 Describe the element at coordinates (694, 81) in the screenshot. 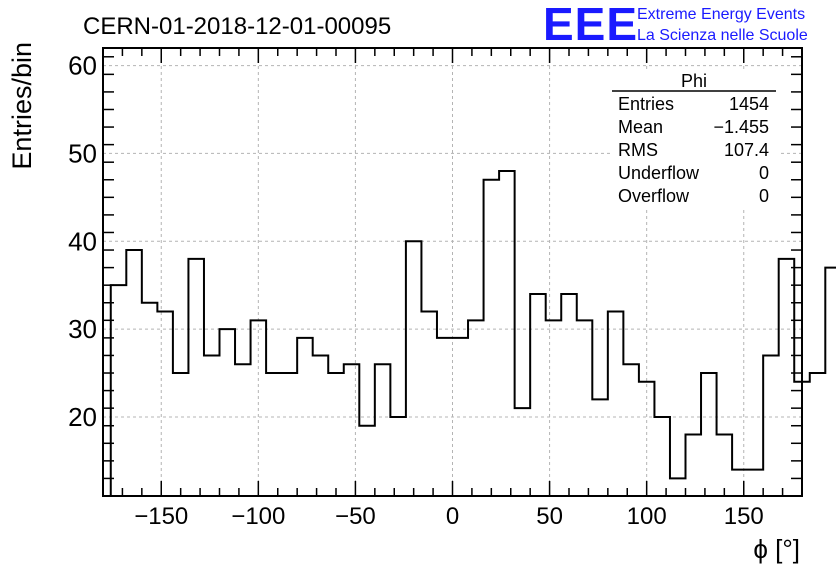

I see `stats-title: Phi` at that location.